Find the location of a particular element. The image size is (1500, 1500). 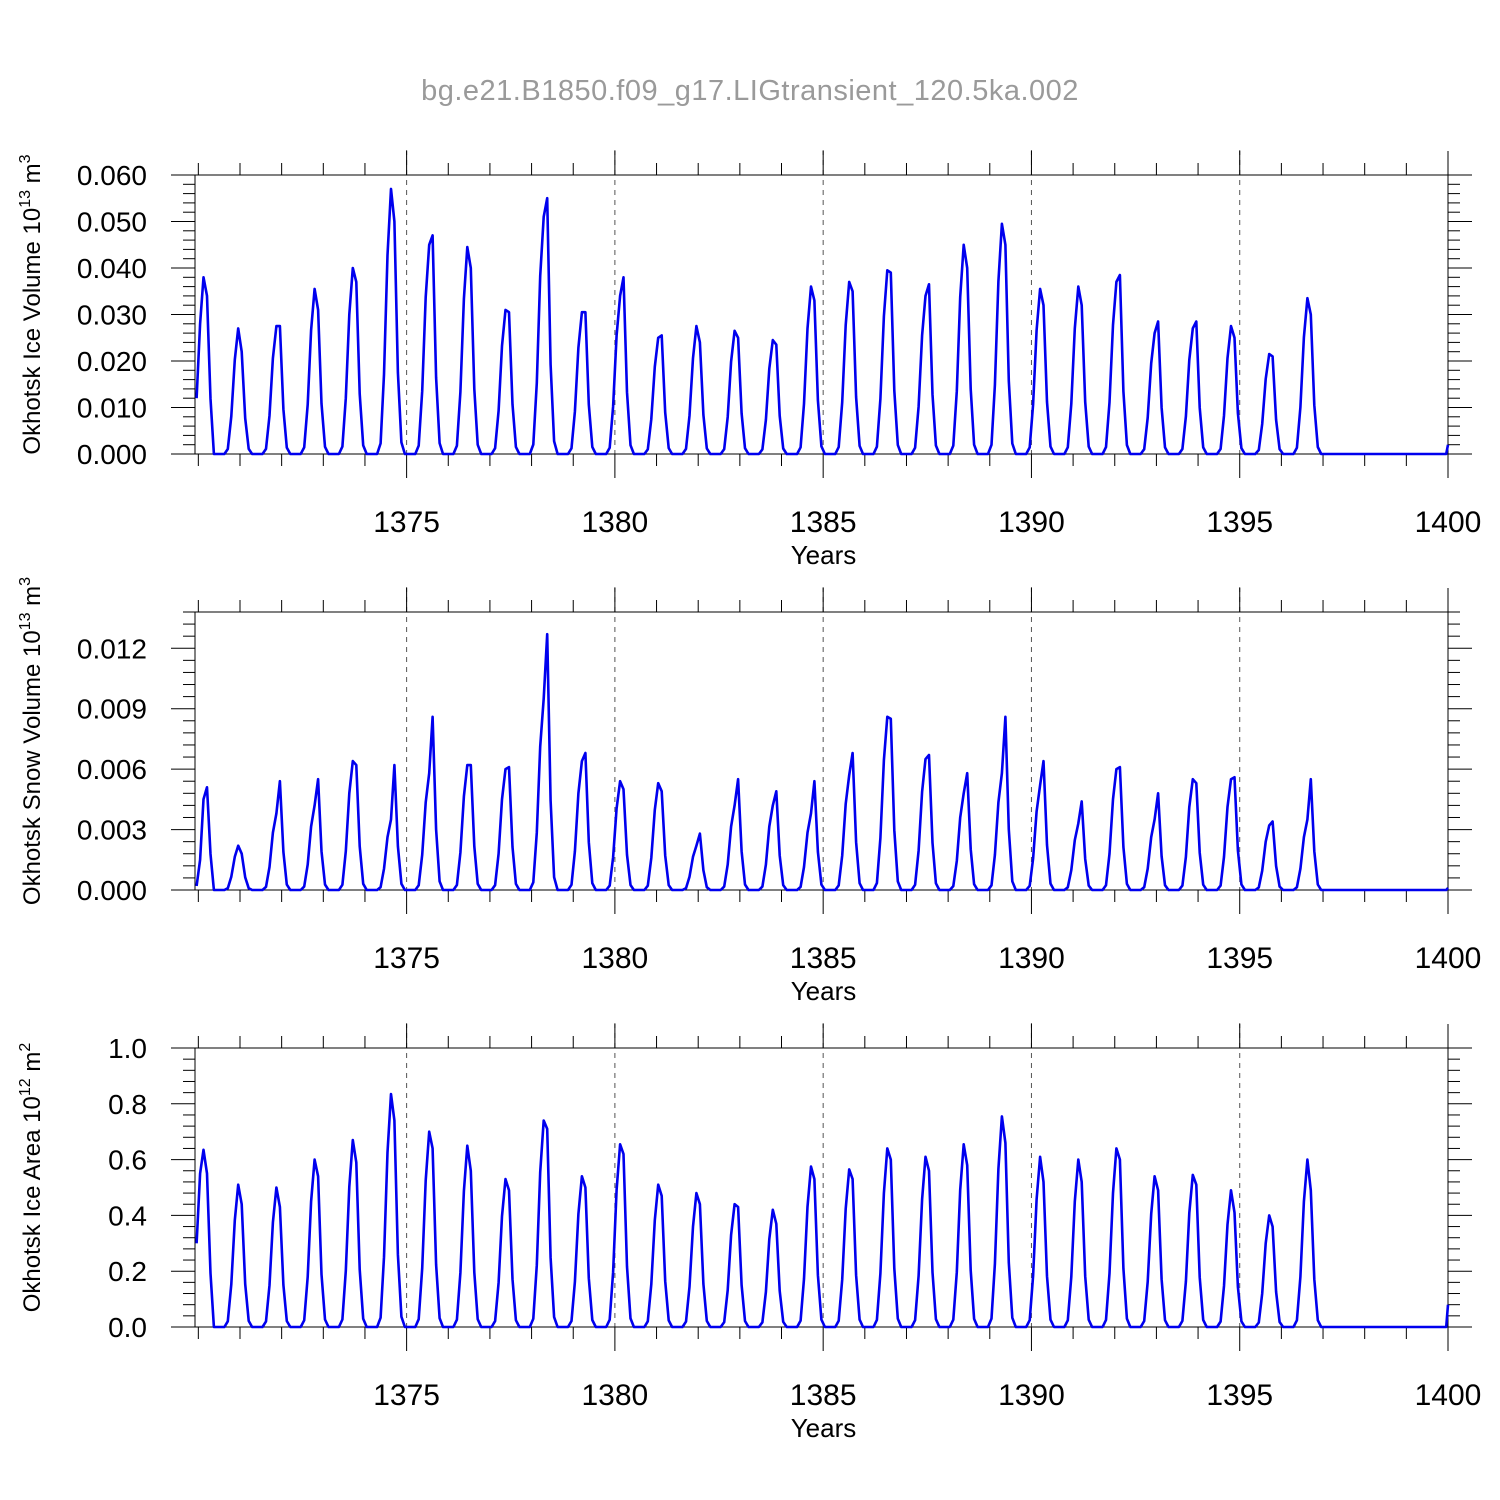

y-tick-label: 1.0 is located at coordinates (127, 1048).